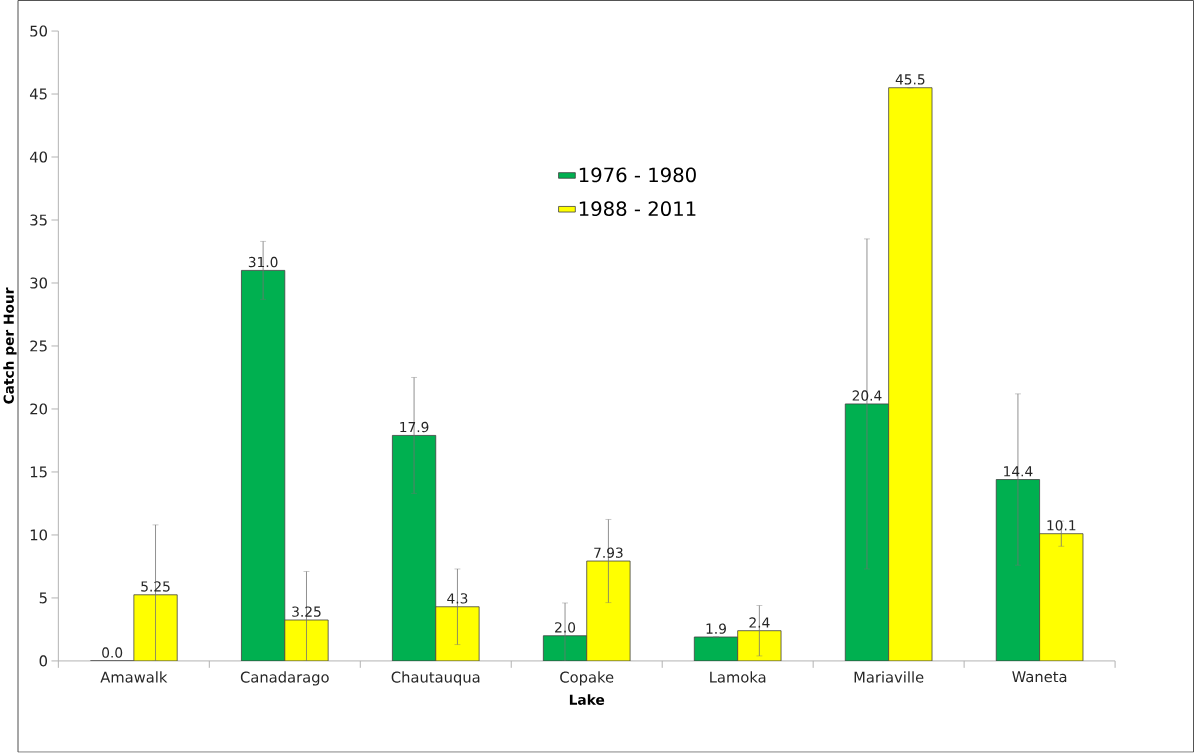  I want to click on y-tick-label: 0, so click(43, 661).